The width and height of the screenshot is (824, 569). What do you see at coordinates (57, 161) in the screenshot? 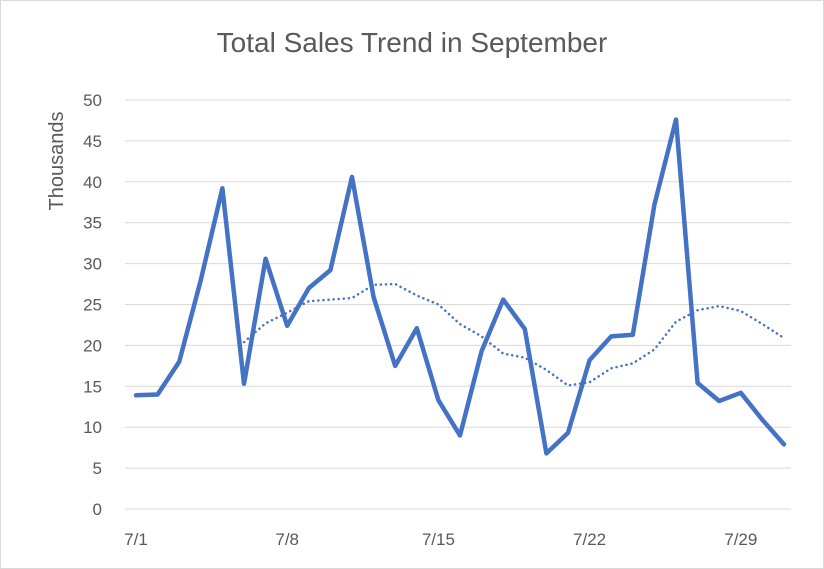
I see `y-axis-title: Thousands` at bounding box center [57, 161].